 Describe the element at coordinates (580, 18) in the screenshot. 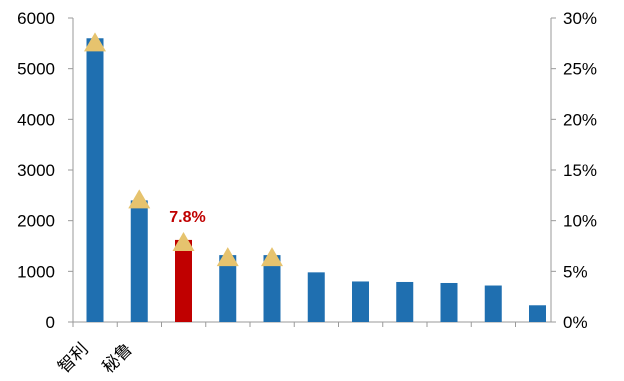

I see `right-tick-label: 30%` at that location.